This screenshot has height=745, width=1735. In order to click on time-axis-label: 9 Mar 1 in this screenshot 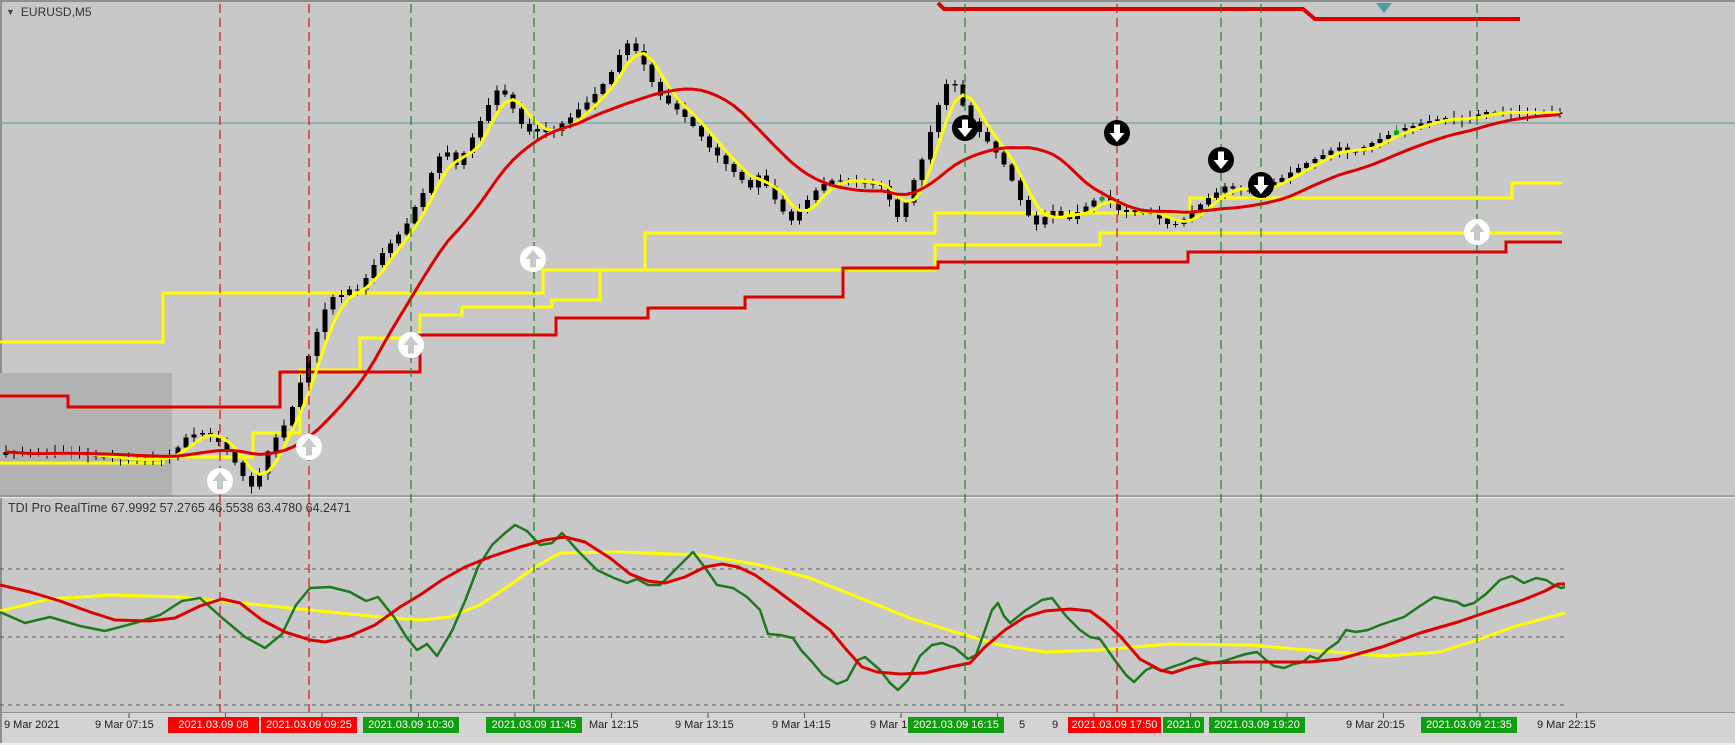, I will do `click(889, 725)`.